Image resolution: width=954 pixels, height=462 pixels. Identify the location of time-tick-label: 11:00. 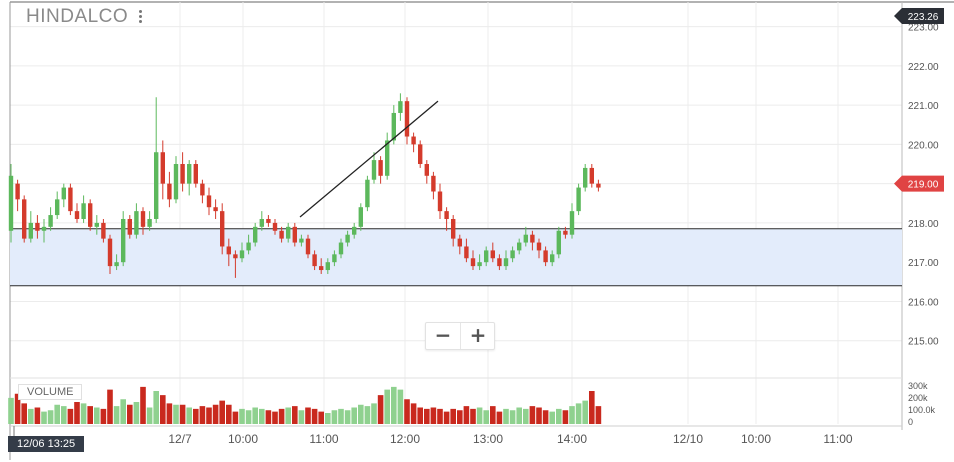
(837, 439).